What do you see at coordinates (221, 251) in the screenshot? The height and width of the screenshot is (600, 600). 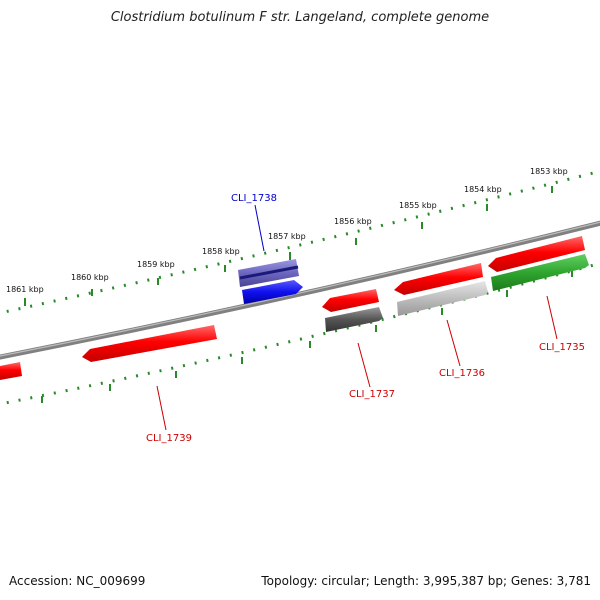 I see `scale-label-1858: 1858 kbp` at bounding box center [221, 251].